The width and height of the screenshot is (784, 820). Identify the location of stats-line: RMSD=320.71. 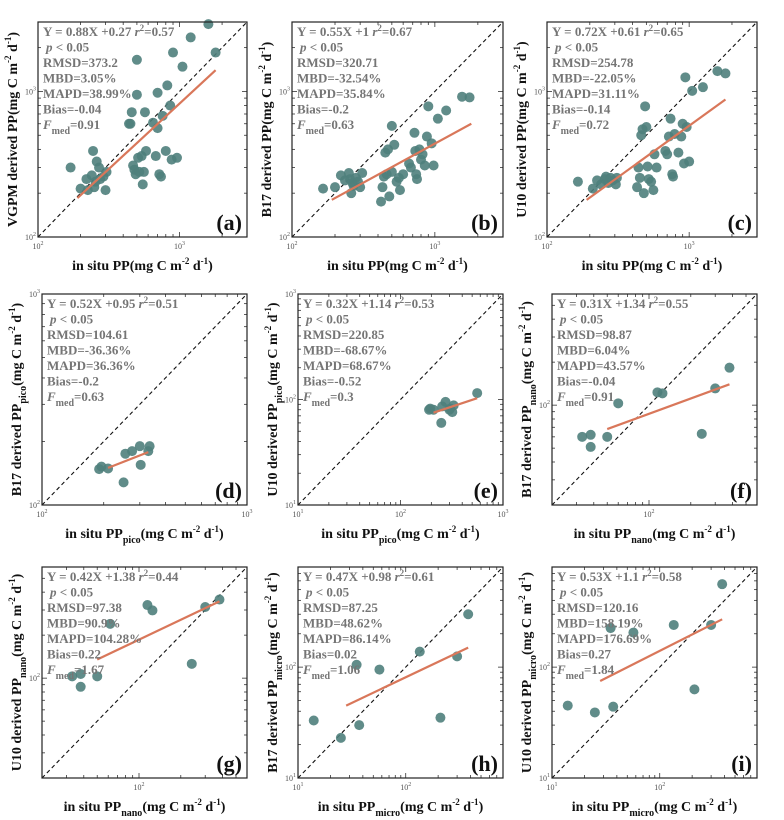
(337, 62).